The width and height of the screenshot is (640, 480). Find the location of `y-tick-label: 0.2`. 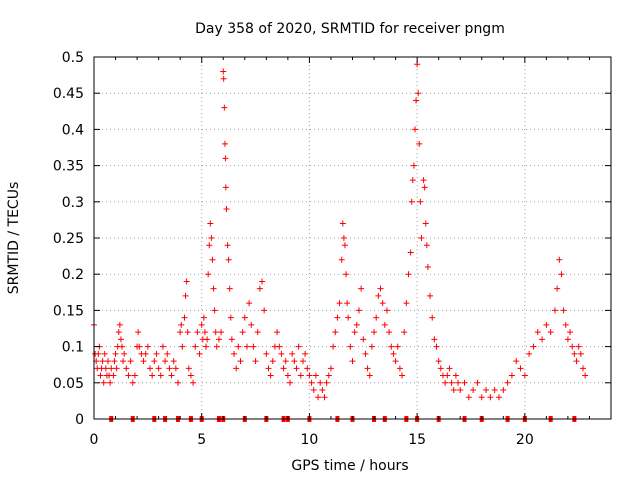

y-tick-label: 0.2 is located at coordinates (73, 275).